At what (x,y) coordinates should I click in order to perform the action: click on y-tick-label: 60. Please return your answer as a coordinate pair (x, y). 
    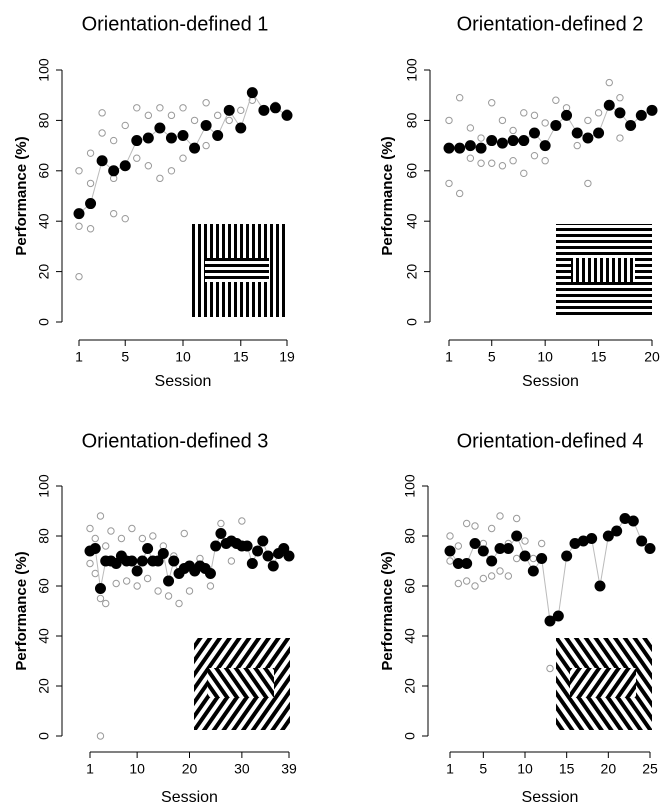
    Looking at the image, I should click on (44, 171).